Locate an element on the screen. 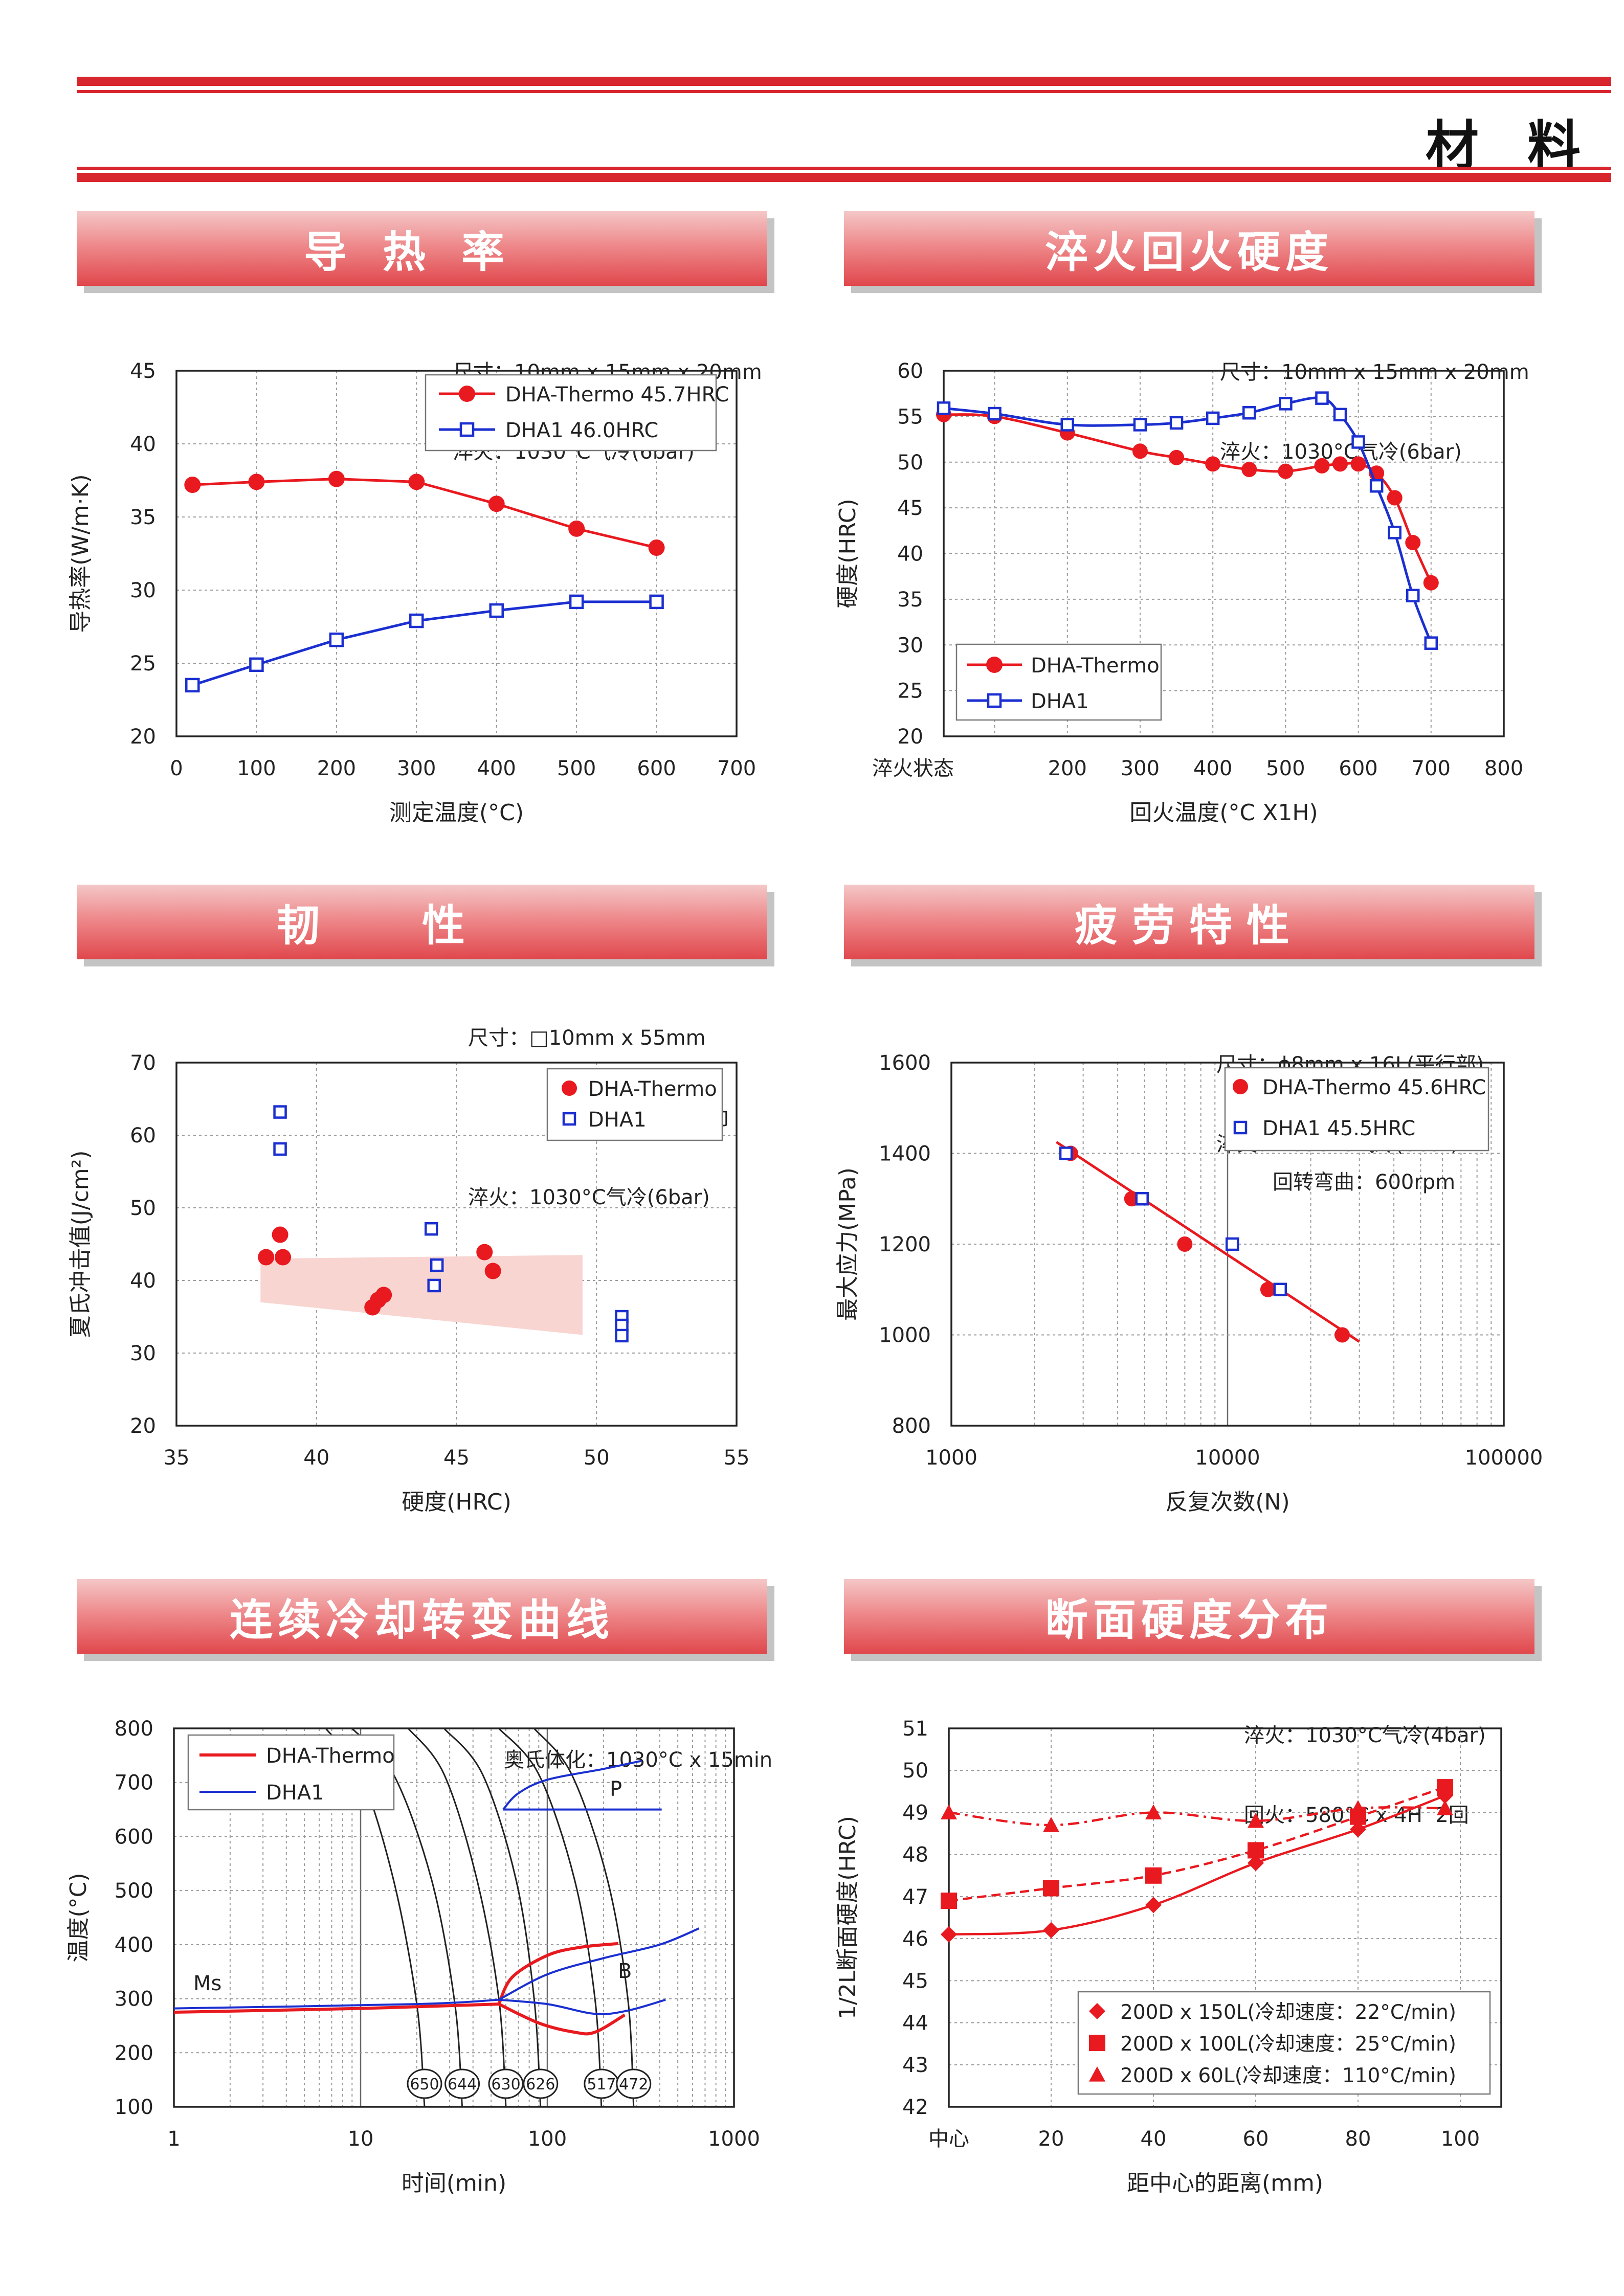  legend-label: 200D x 60L(冷却速度：110°C/min) is located at coordinates (1288, 2076).